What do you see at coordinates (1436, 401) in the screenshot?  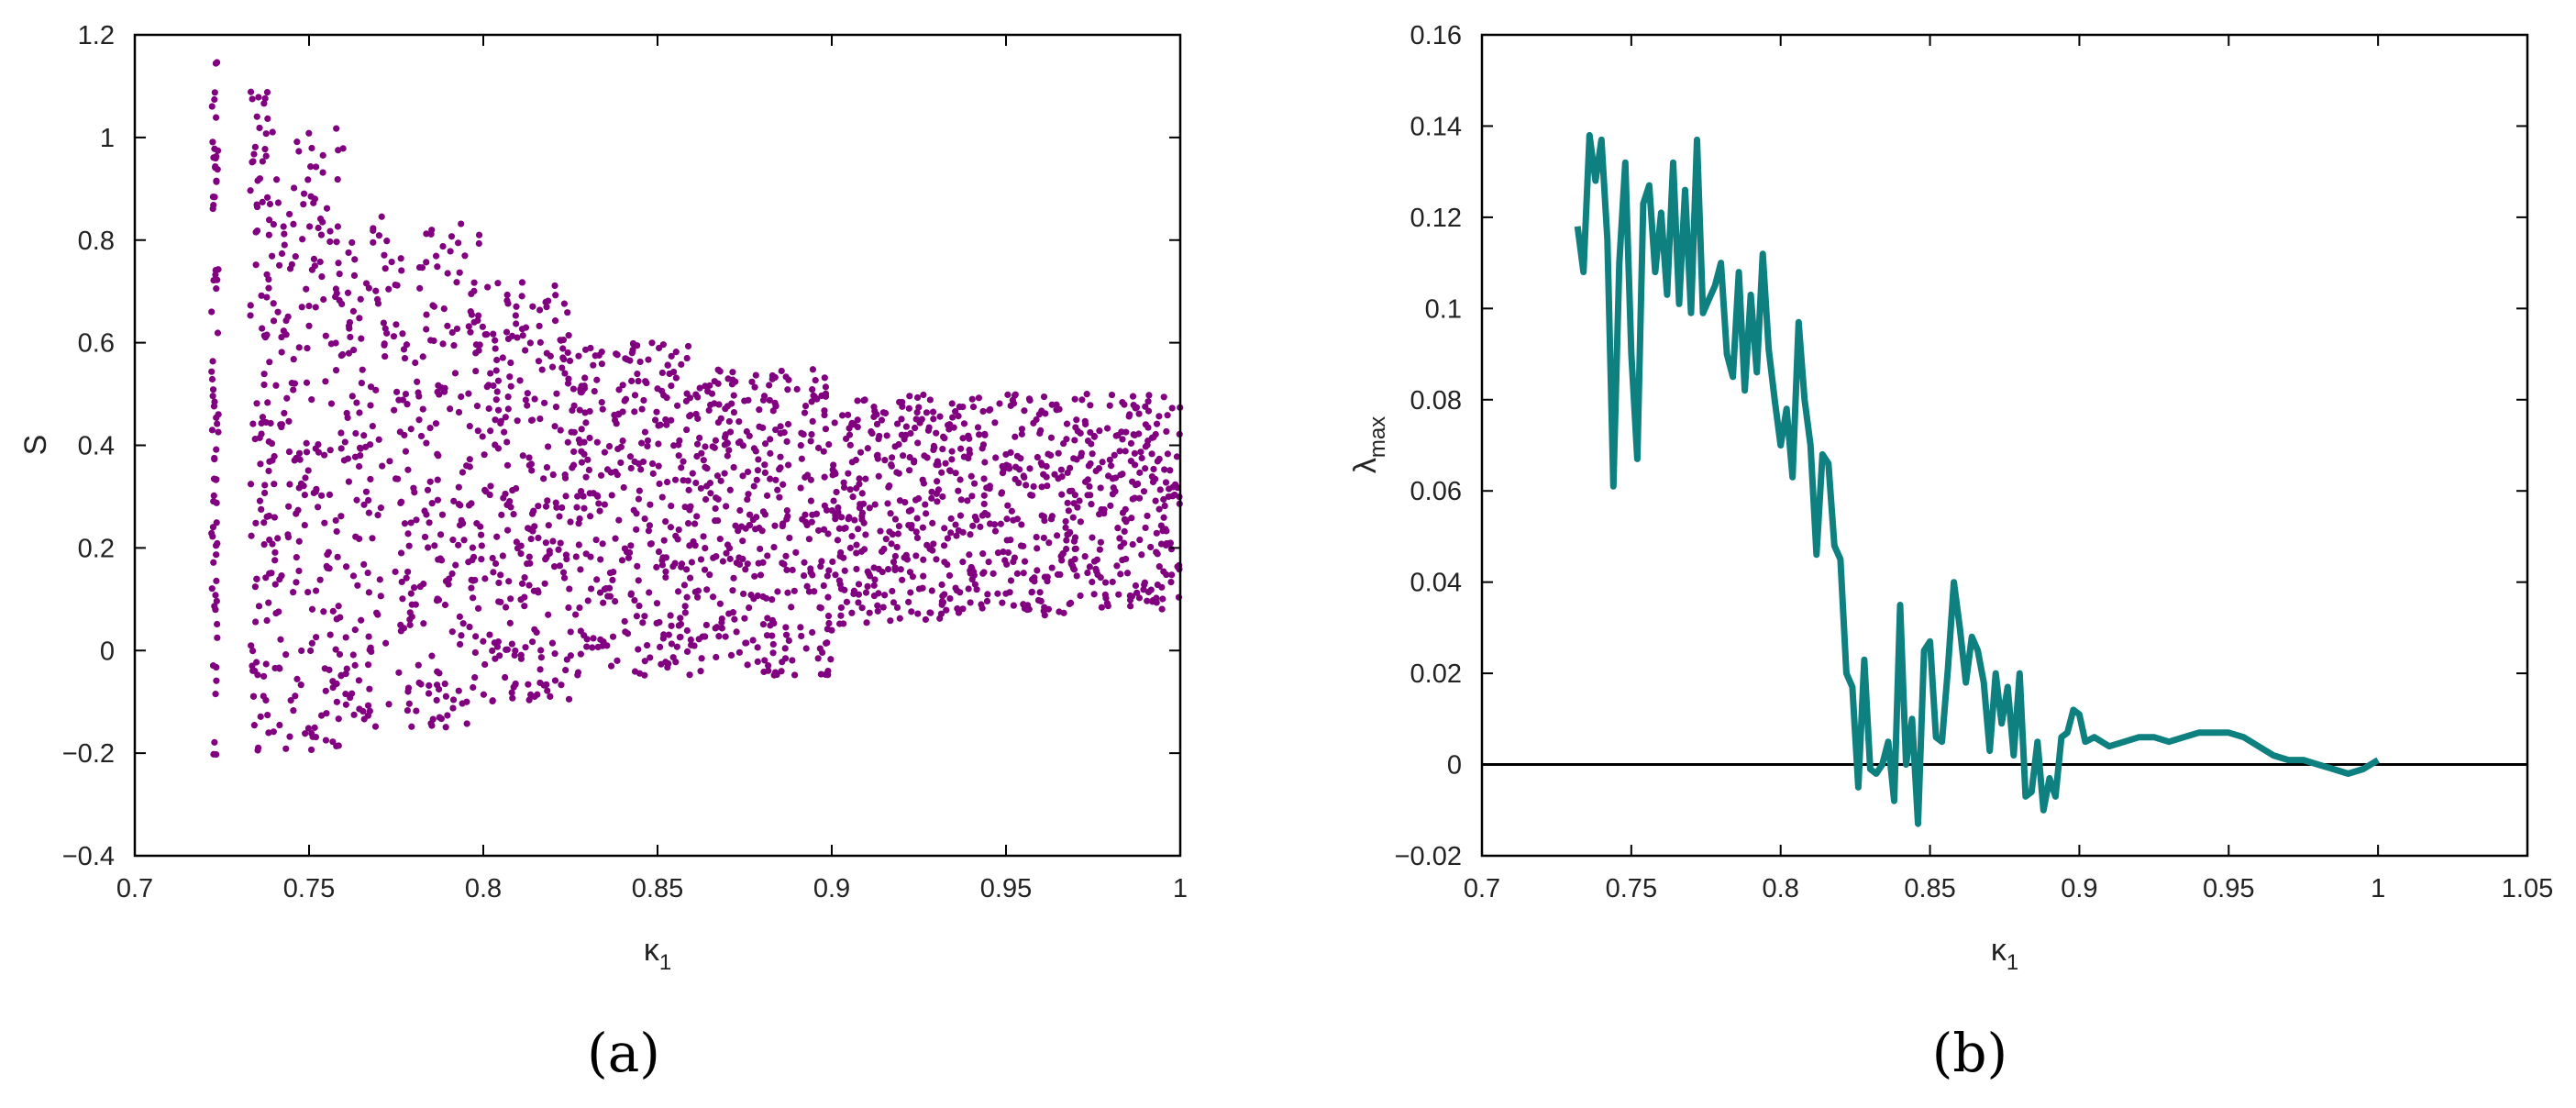 I see `b-y-tick-label: 0.08` at bounding box center [1436, 401].